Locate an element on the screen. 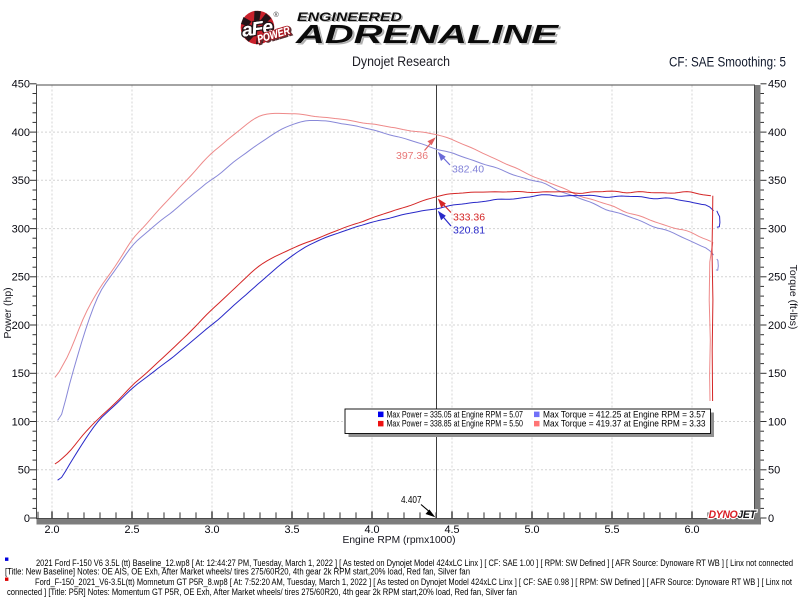 This screenshot has height=600, width=800. svg-text: 382.40 is located at coordinates (468, 170).